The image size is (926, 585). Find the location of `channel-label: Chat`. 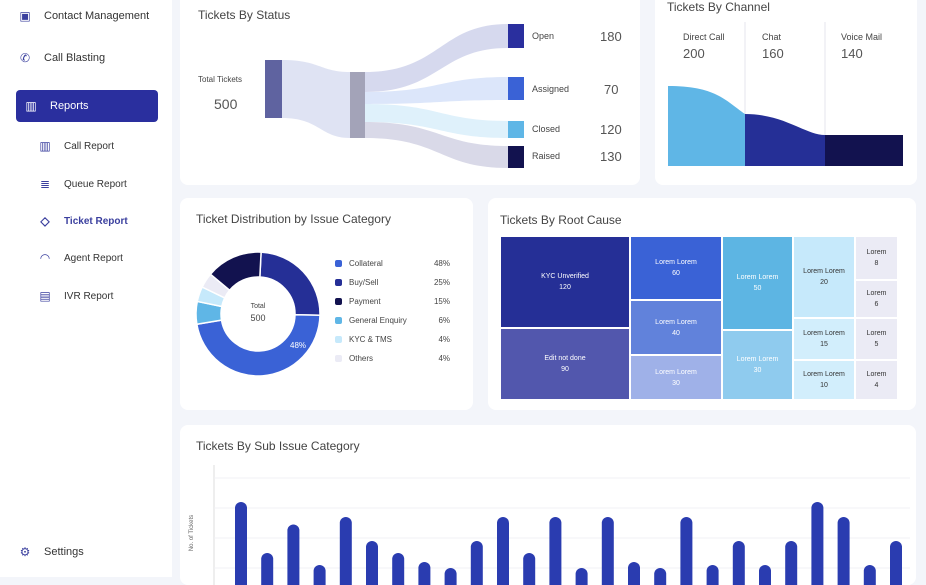

channel-label: Chat is located at coordinates (771, 37).